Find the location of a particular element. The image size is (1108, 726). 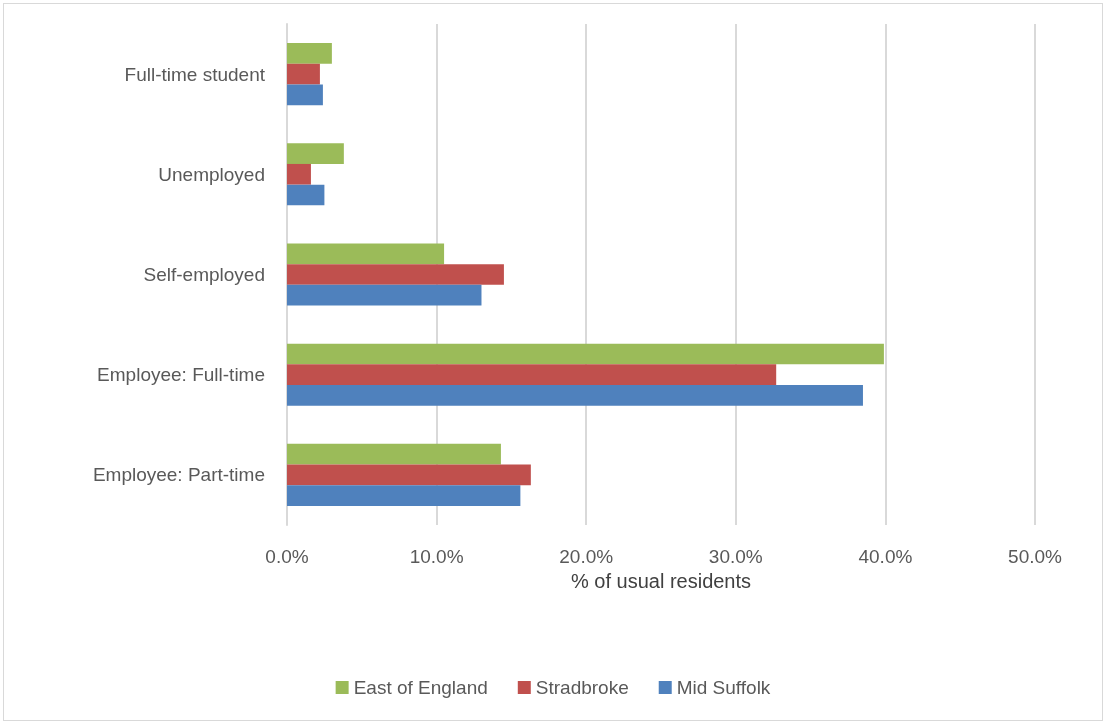

y-tick-label: Employee: Part-time is located at coordinates (178, 475).